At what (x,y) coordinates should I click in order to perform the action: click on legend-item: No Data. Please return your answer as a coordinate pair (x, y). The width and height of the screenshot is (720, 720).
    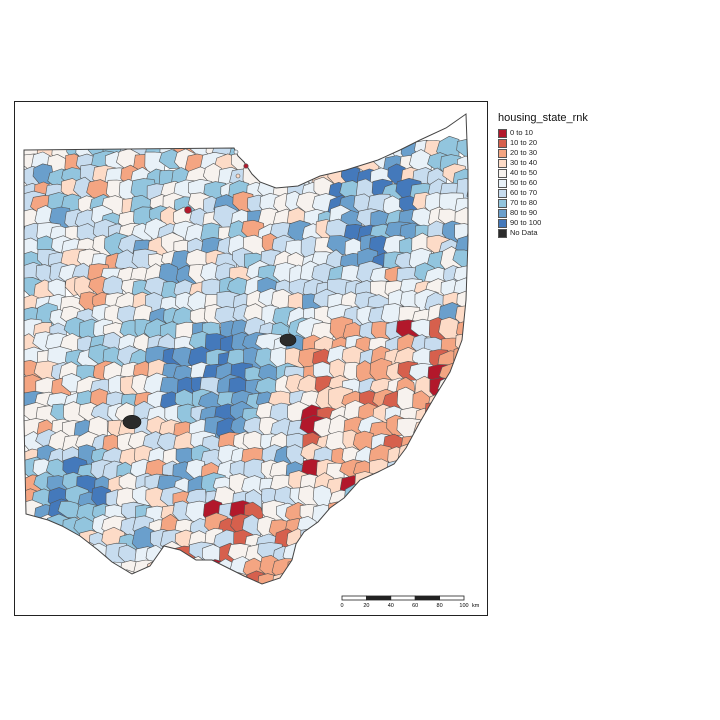
    Looking at the image, I should click on (543, 233).